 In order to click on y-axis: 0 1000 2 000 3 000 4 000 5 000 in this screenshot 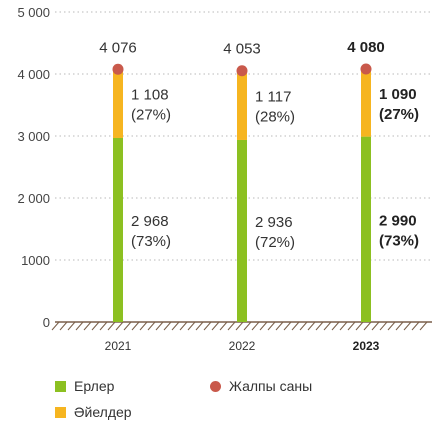, I will do `click(33, 167)`.